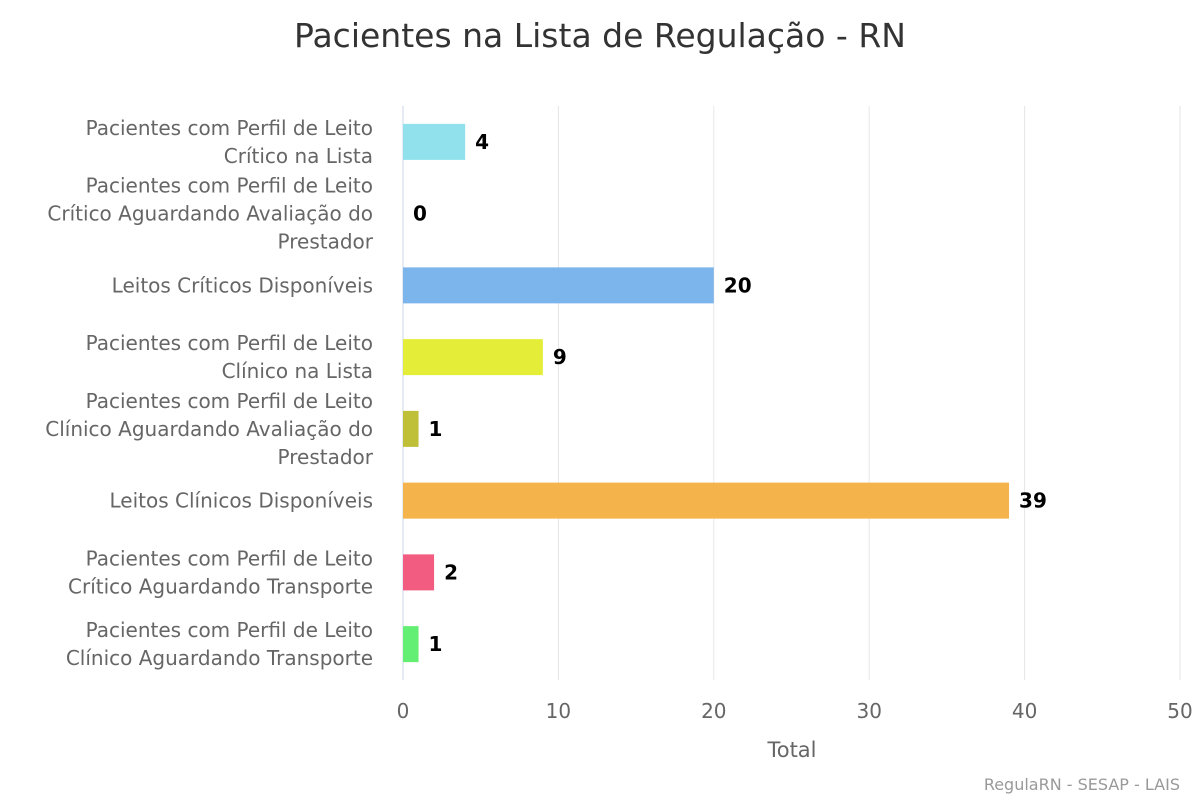  Describe the element at coordinates (738, 285) in the screenshot. I see `data-label: 20` at that location.